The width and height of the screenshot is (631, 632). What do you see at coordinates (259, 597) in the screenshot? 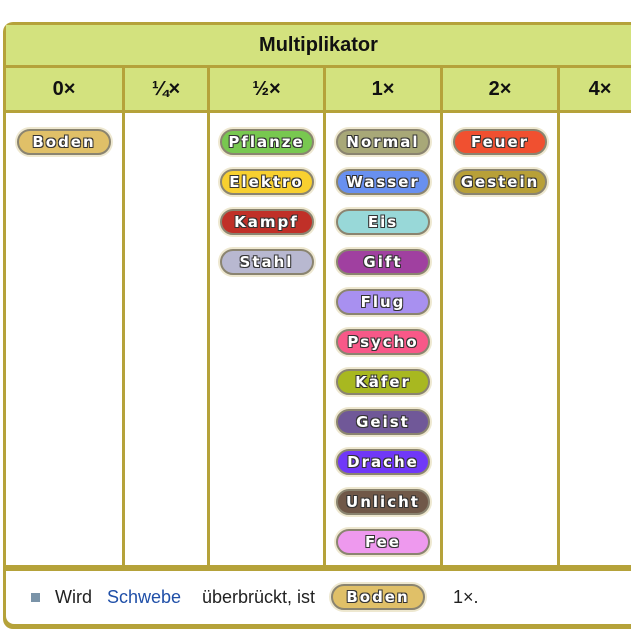
I see `foot-text: überbrückt, ist` at bounding box center [259, 597].